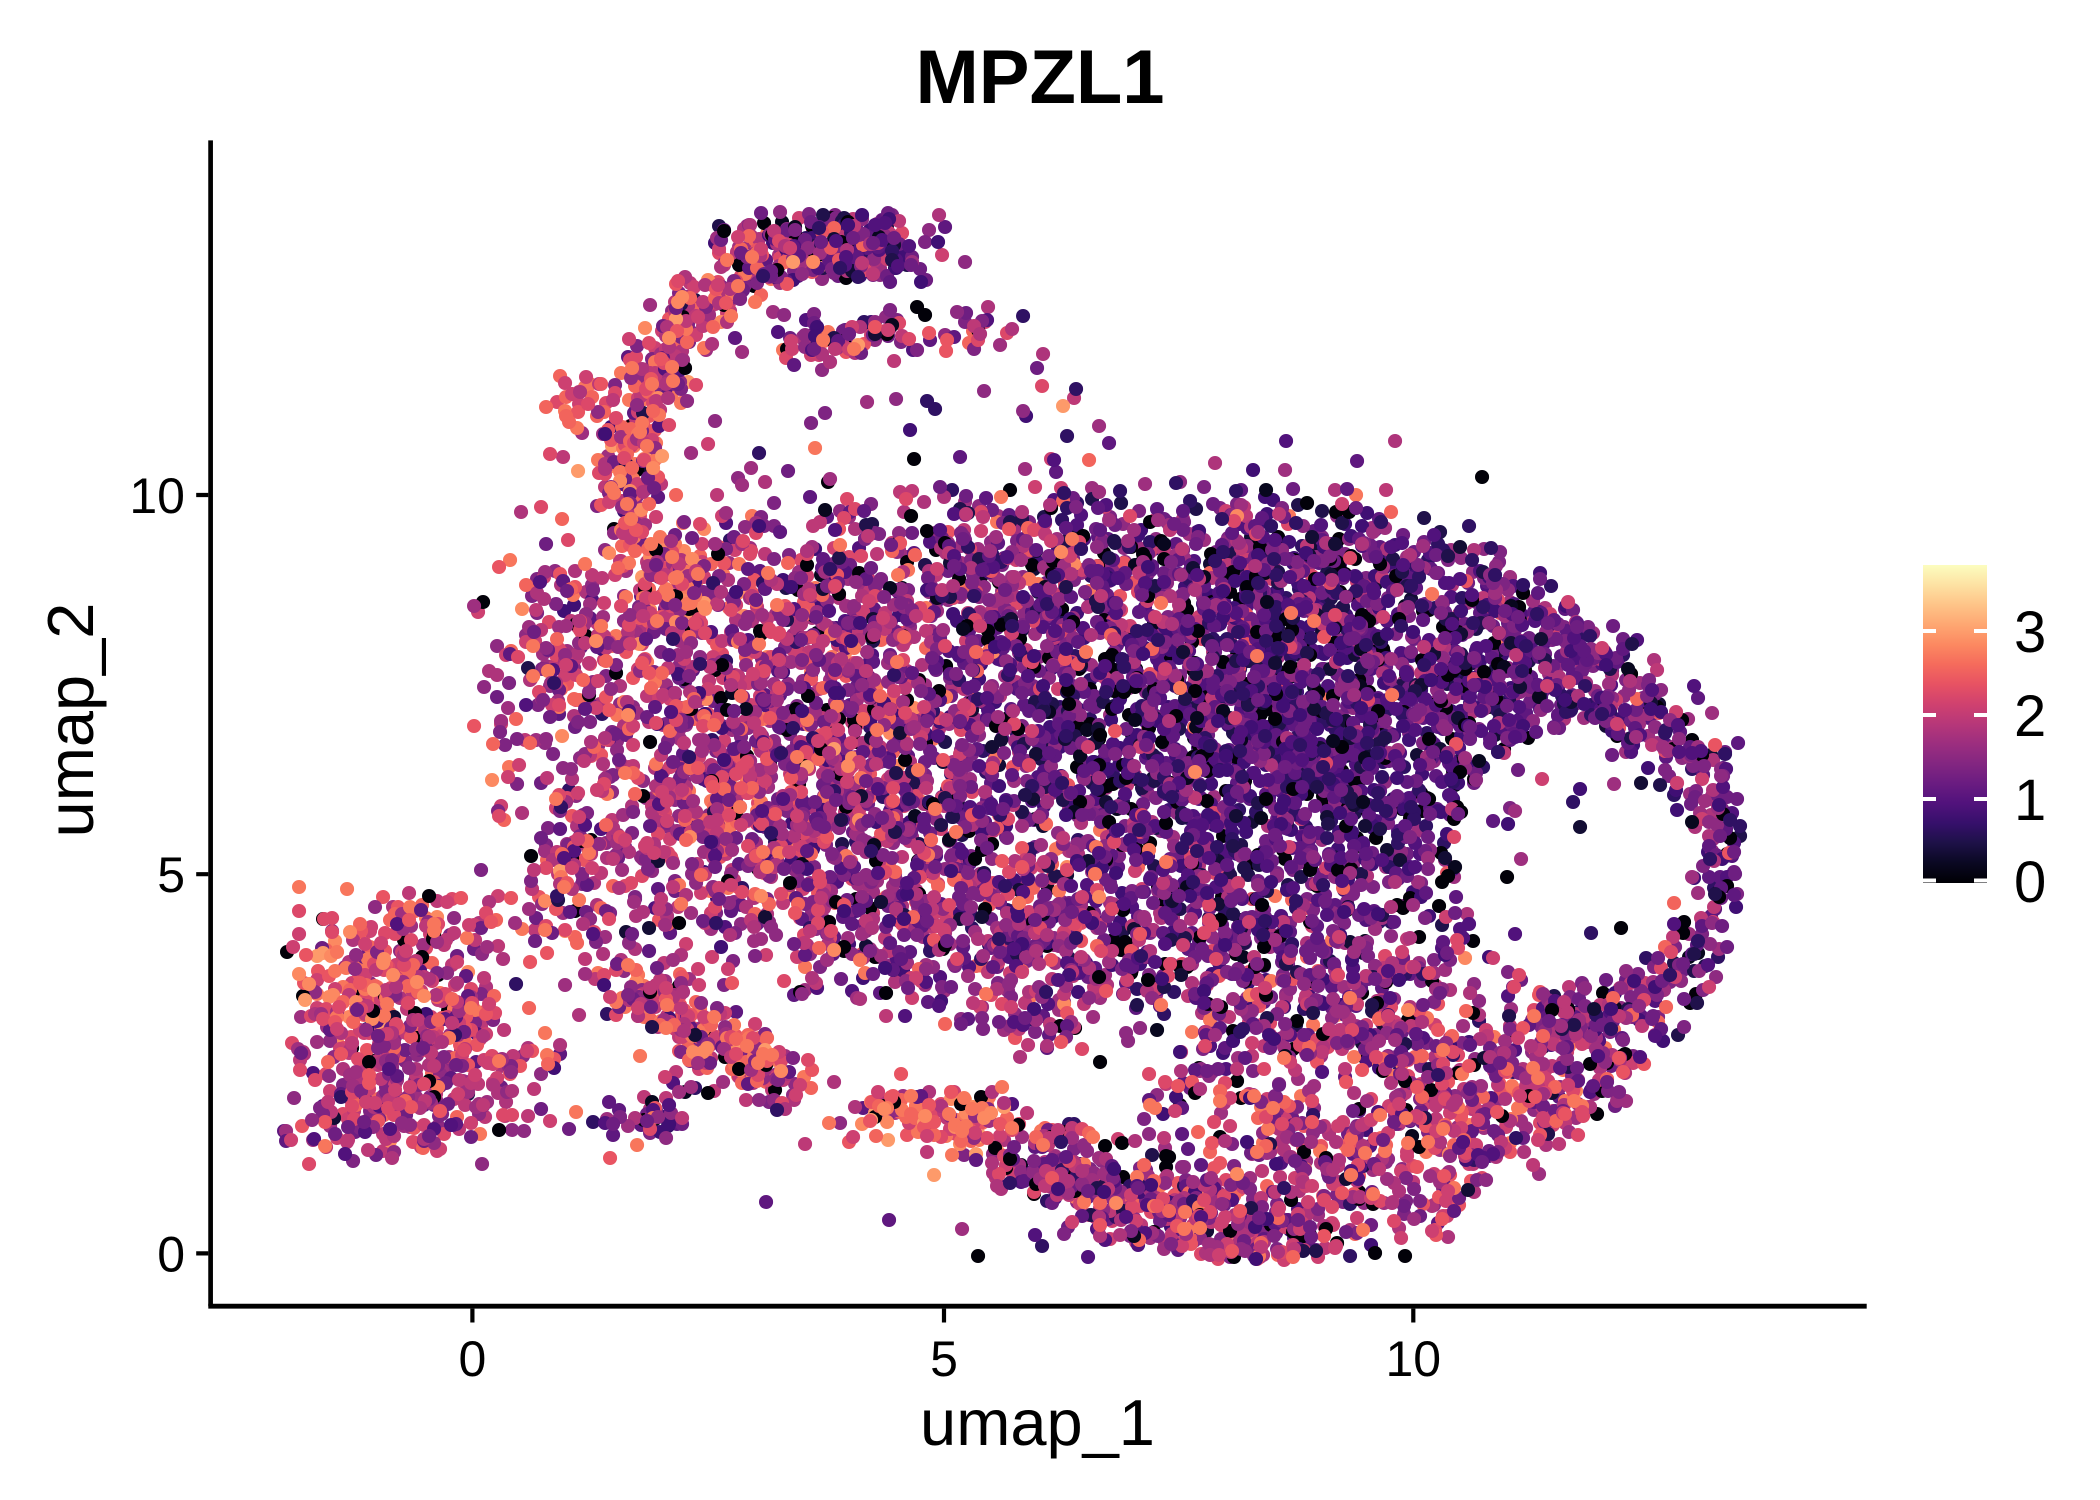 The image size is (2100, 1500). What do you see at coordinates (1039, 77) in the screenshot?
I see `svg-text: MPZL1` at bounding box center [1039, 77].